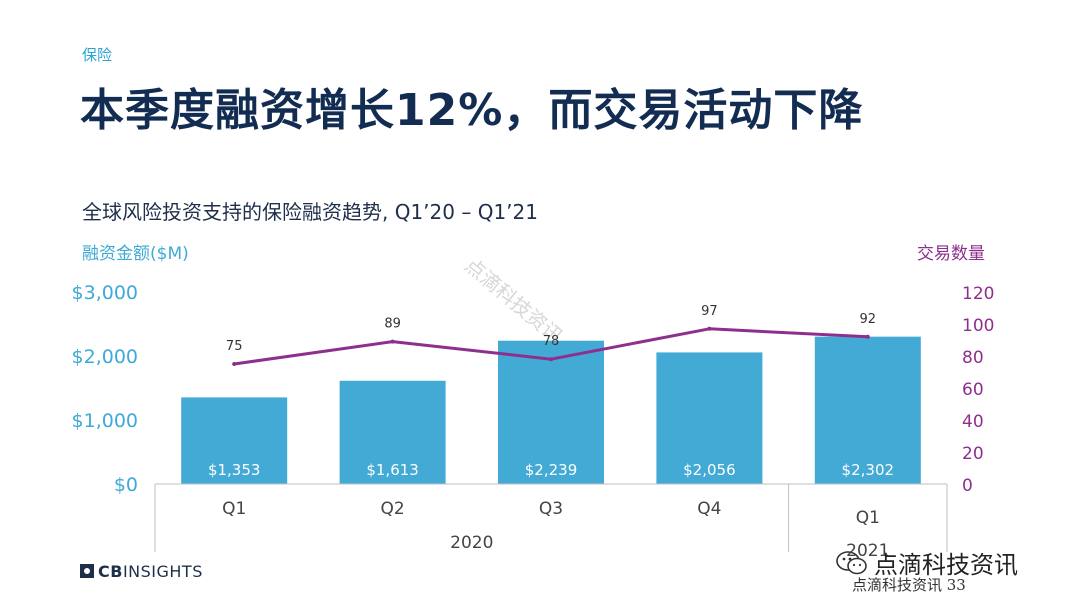 The image size is (1080, 611). Describe the element at coordinates (234, 346) in the screenshot. I see `line-value-label: 75` at that location.